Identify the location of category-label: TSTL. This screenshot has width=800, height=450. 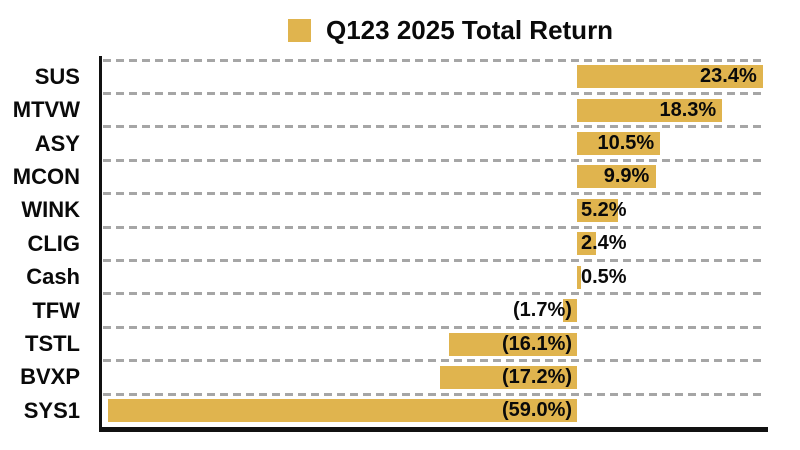
(52, 344).